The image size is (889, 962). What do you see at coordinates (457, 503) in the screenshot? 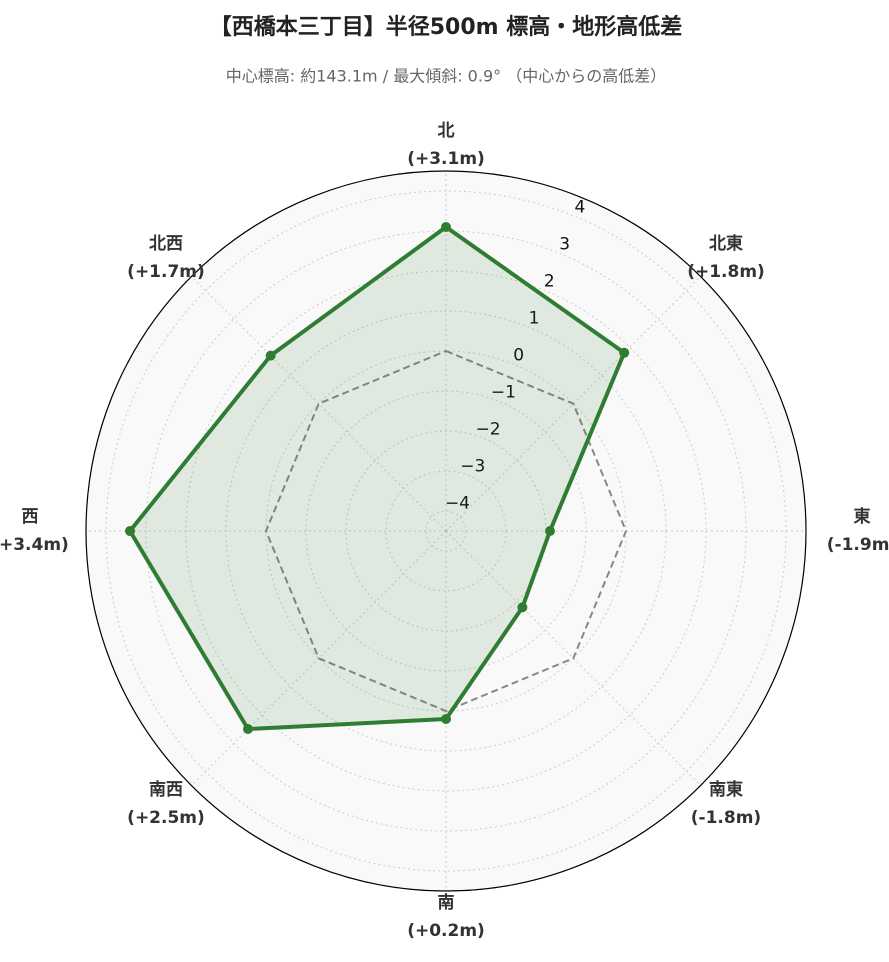
I see `y-tick-label: −4` at bounding box center [457, 503].